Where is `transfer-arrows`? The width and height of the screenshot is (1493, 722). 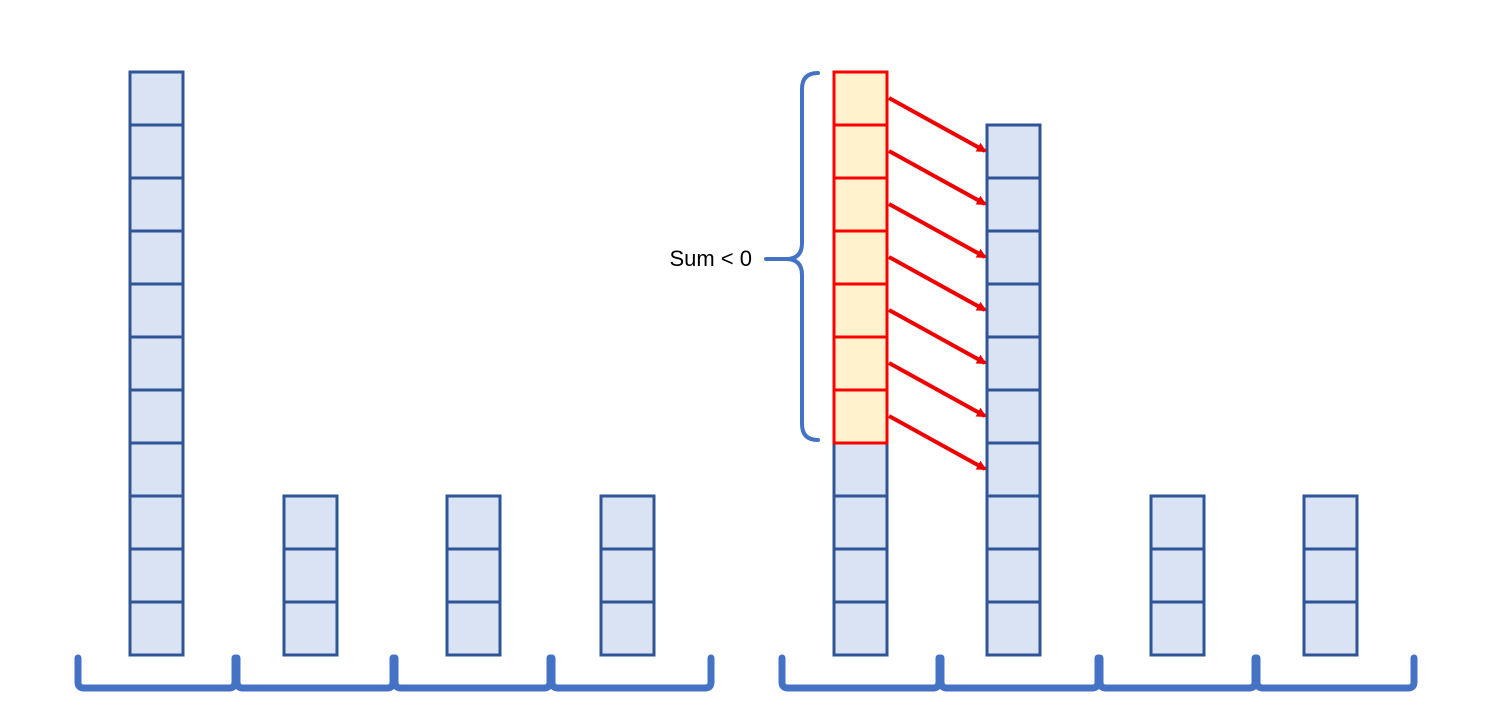
transfer-arrows is located at coordinates (937, 283).